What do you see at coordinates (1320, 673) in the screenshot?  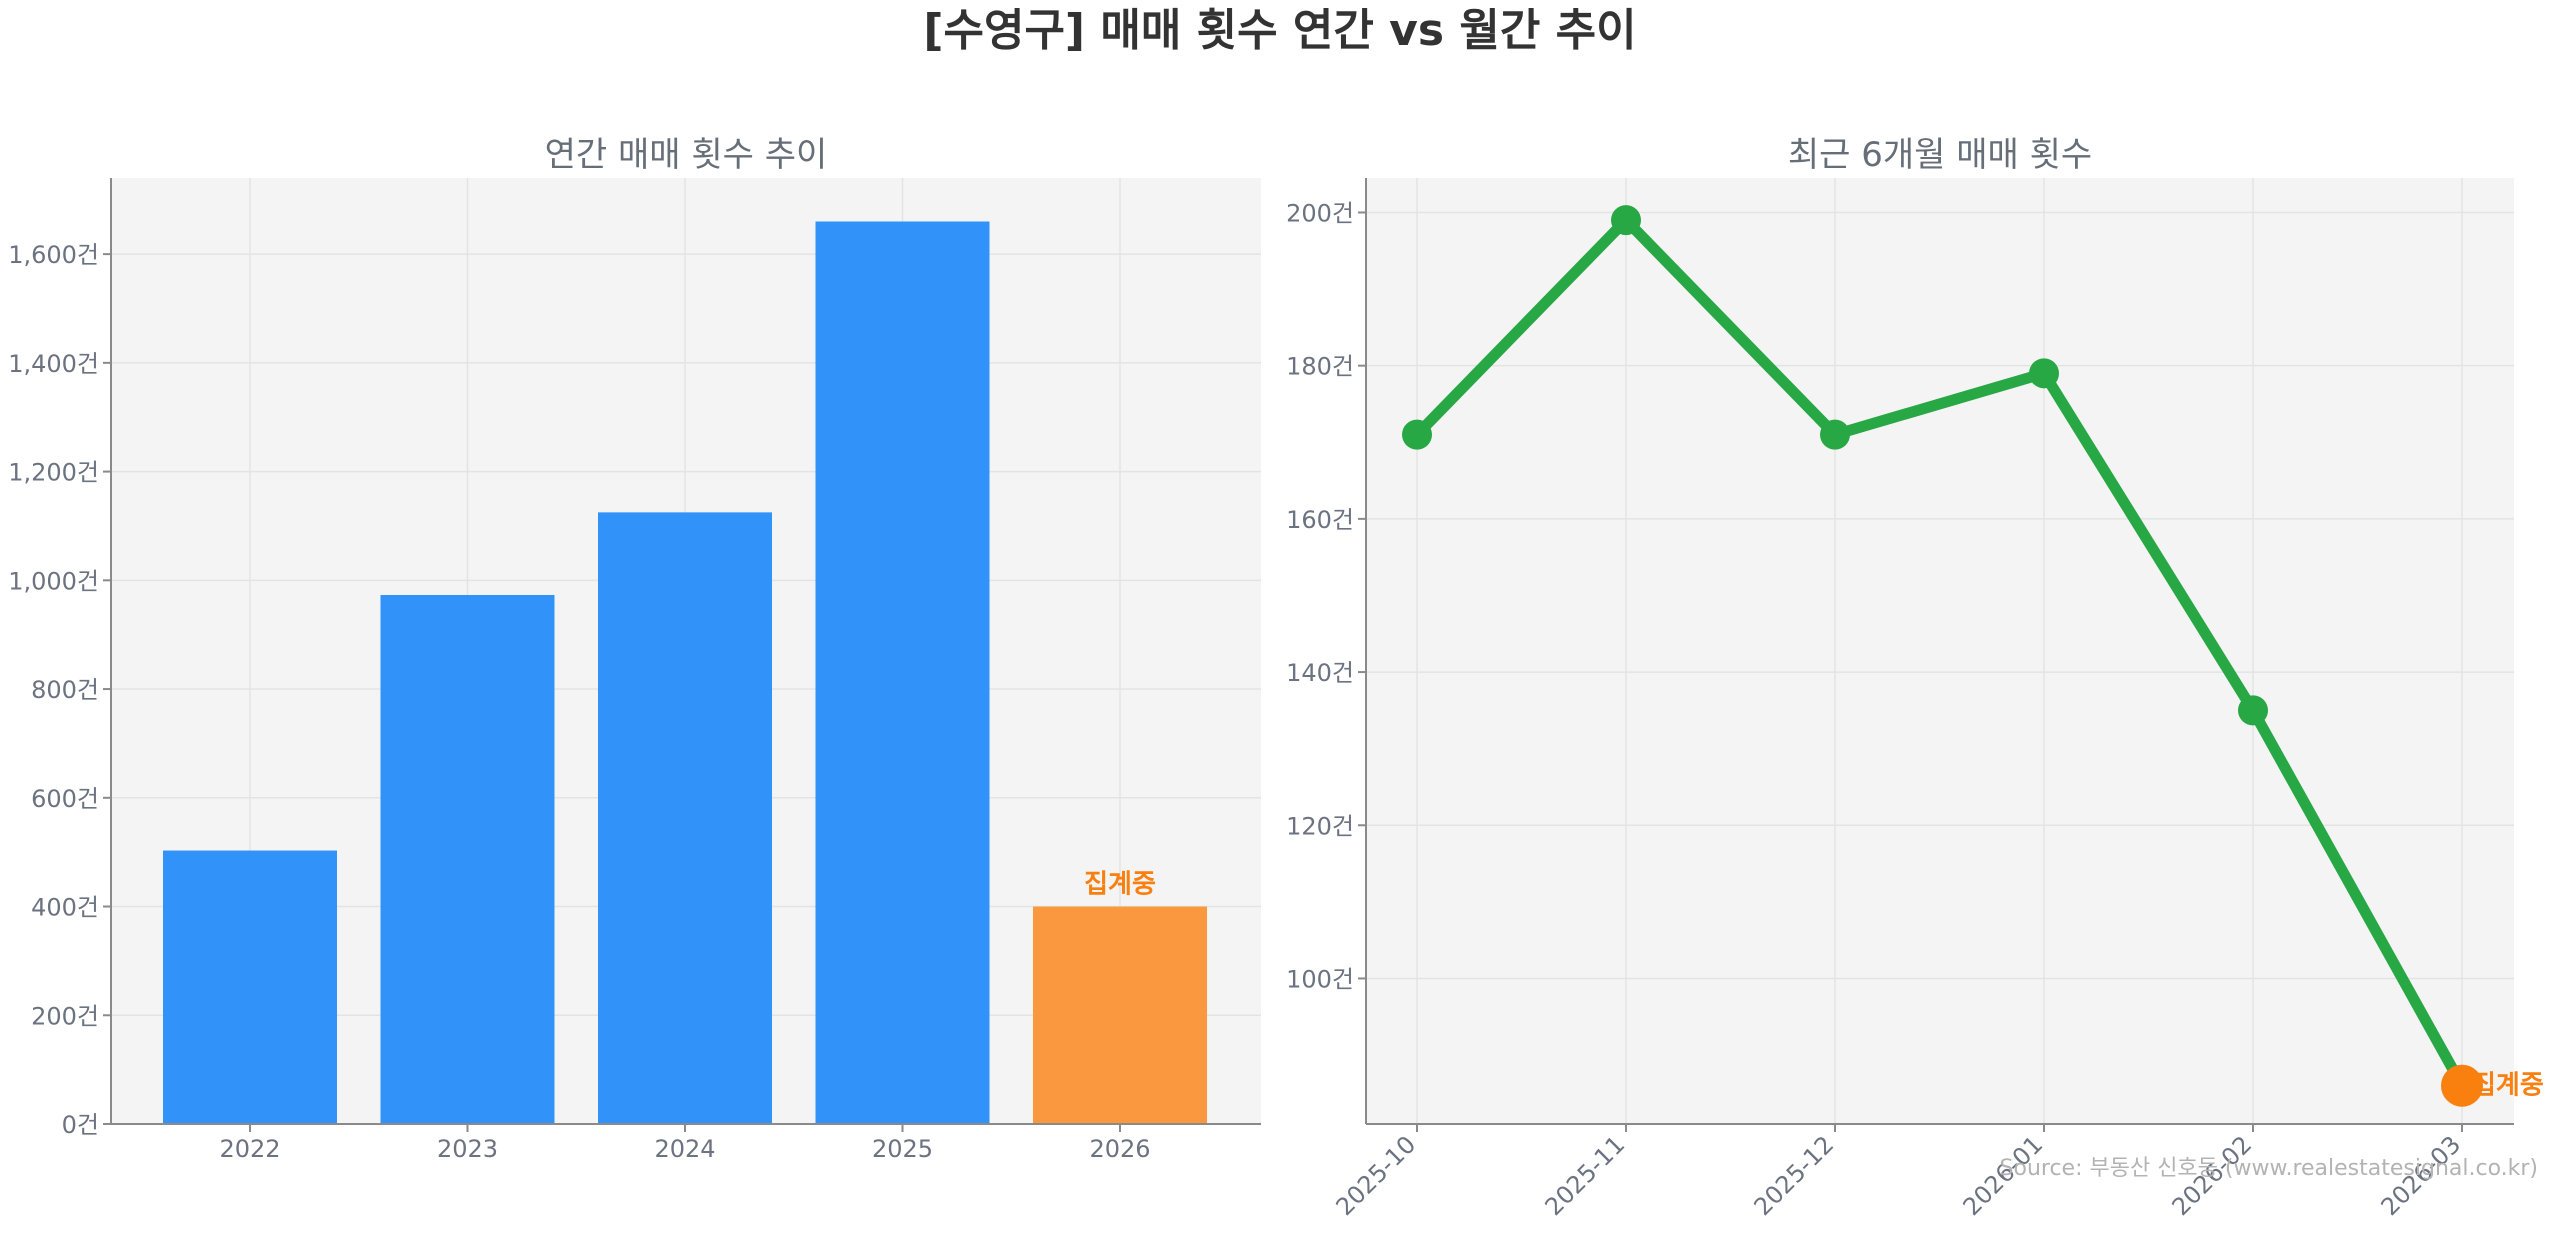 I see `line-y-tick-label: 140건` at bounding box center [1320, 673].